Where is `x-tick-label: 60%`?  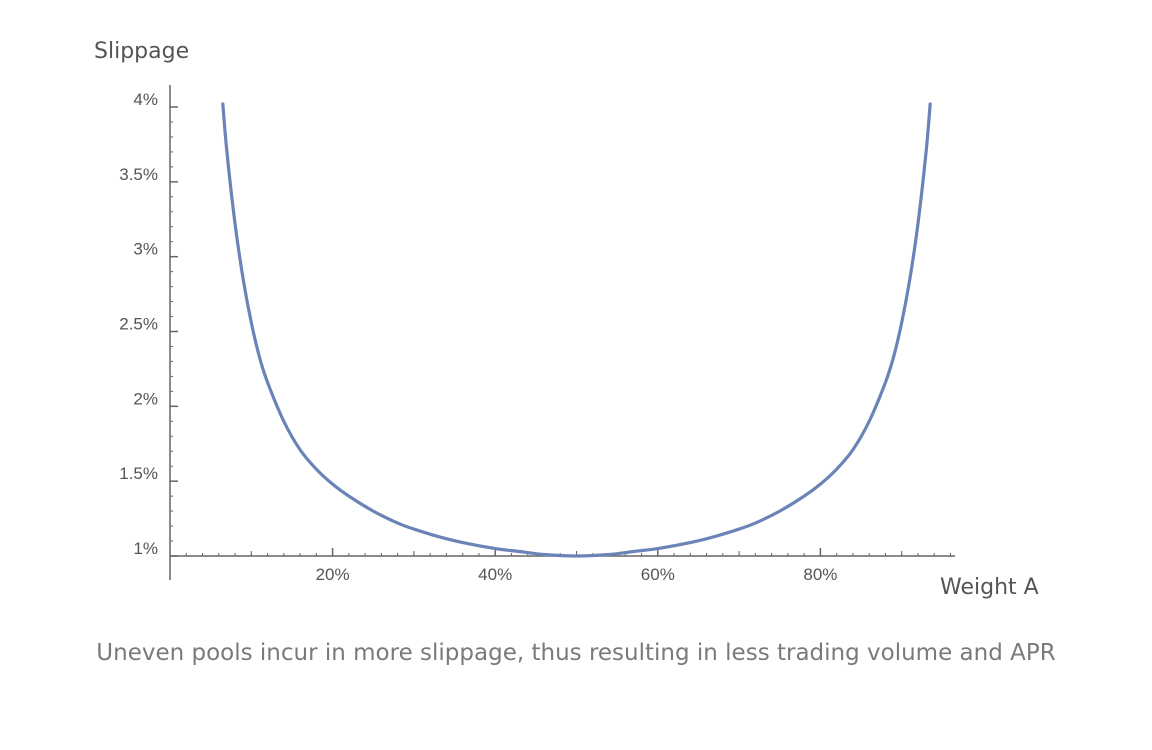 x-tick-label: 60% is located at coordinates (658, 574).